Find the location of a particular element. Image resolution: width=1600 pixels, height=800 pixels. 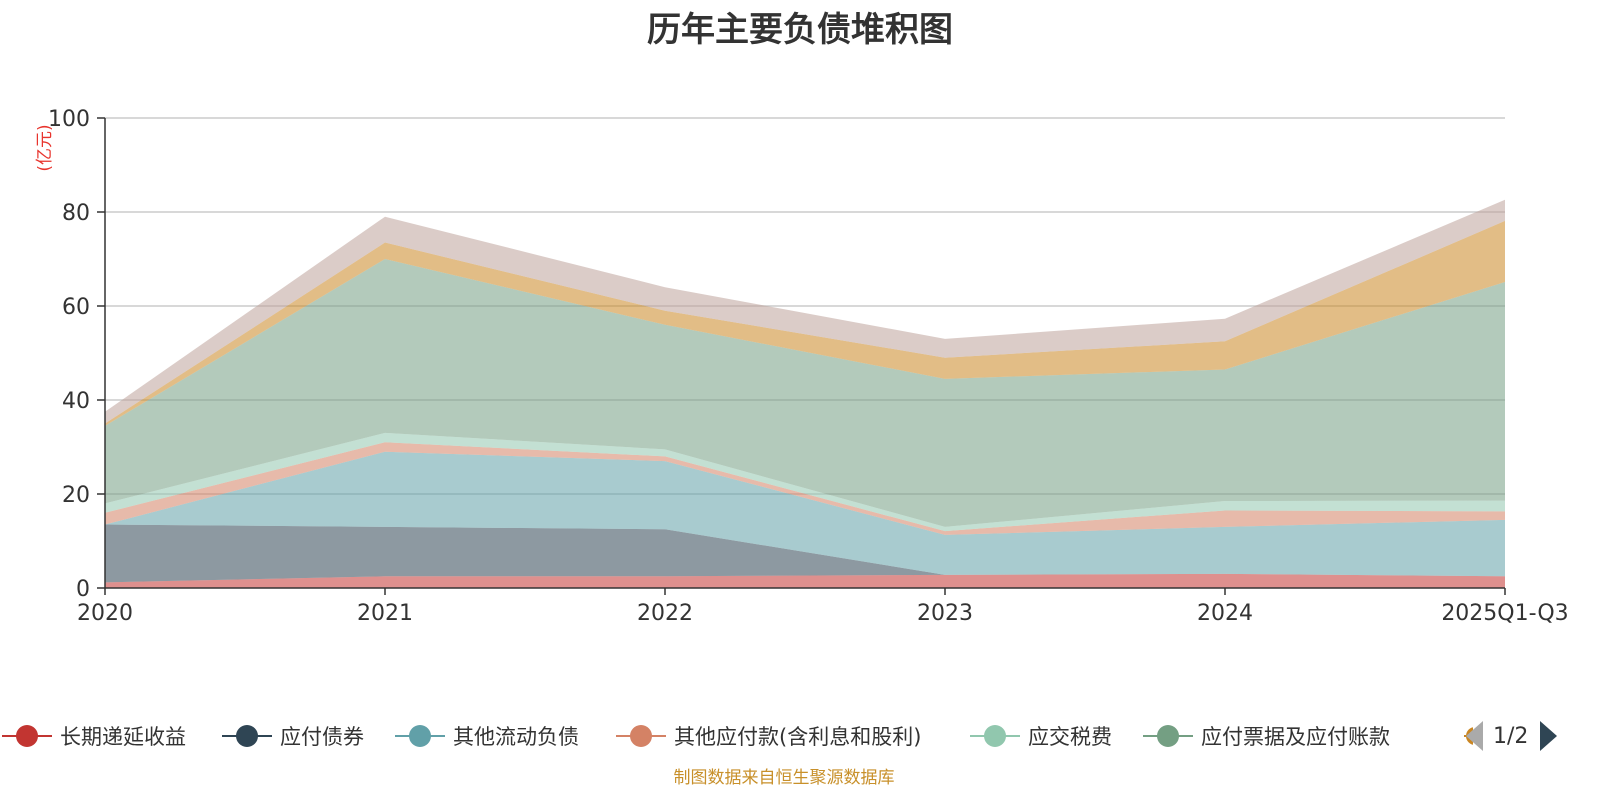

x-tick-label: 2023 is located at coordinates (945, 613).